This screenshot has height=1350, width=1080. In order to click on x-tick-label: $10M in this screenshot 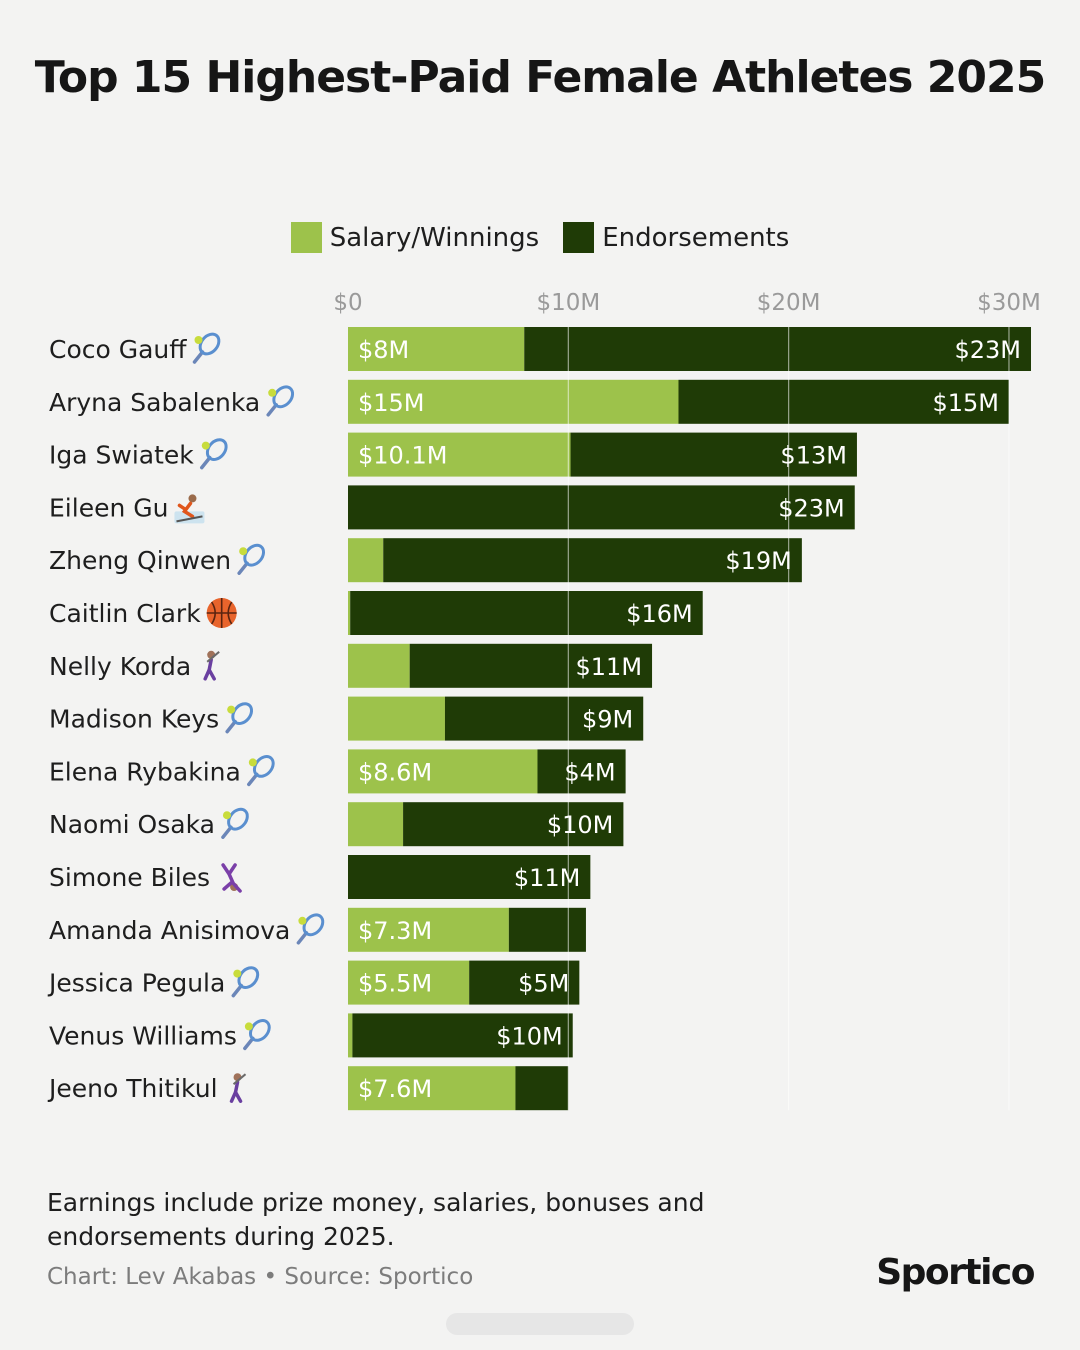, I will do `click(568, 303)`.